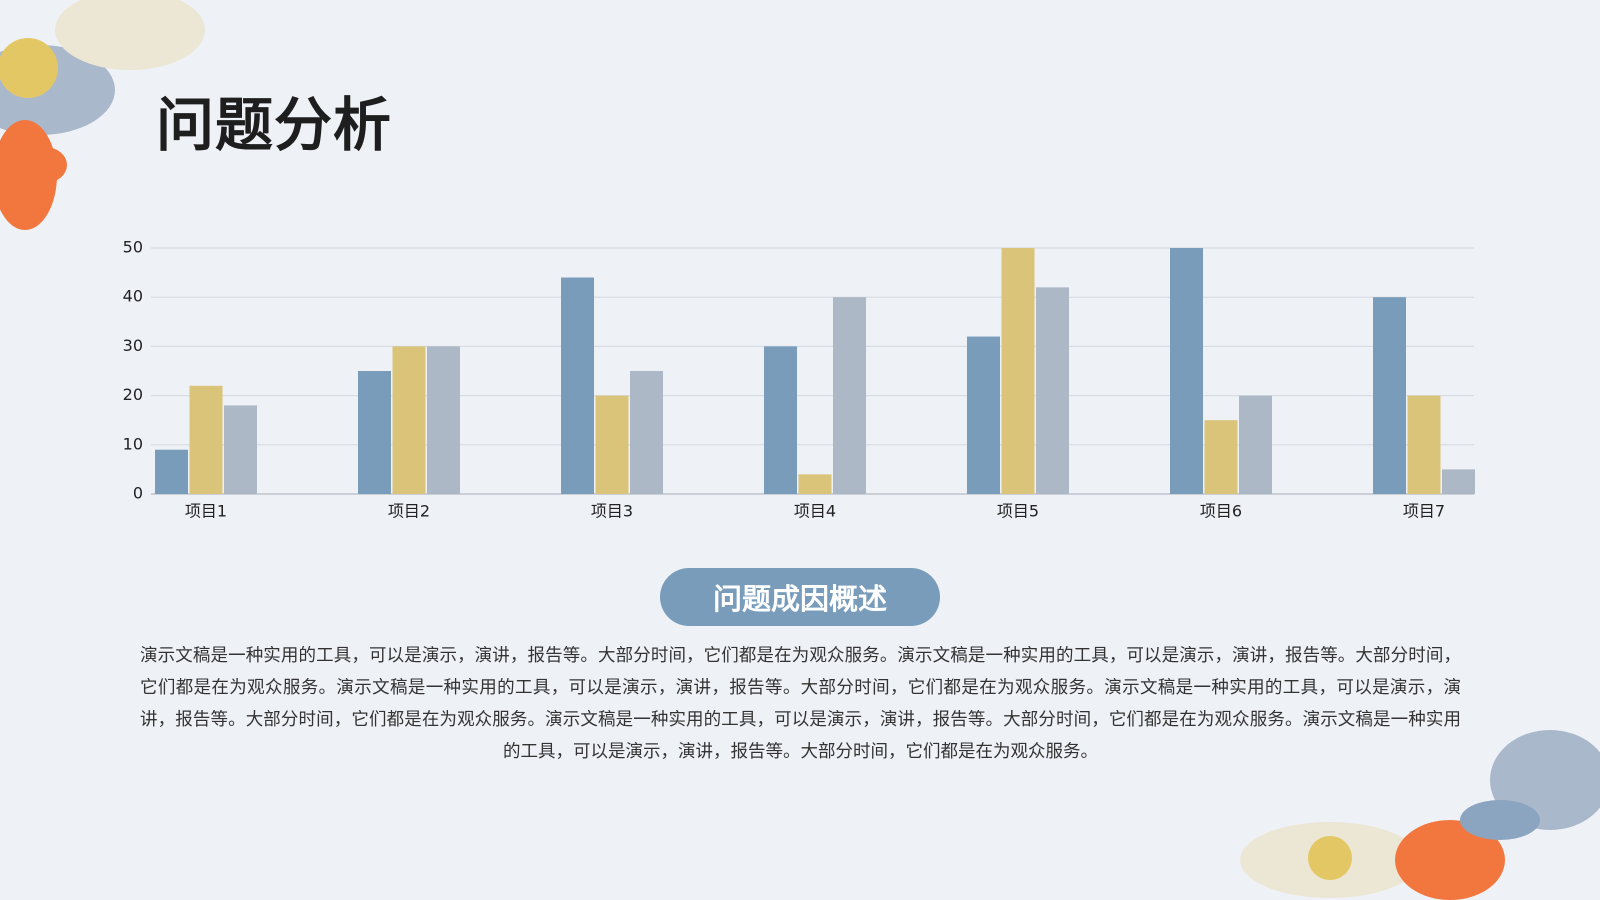  What do you see at coordinates (133, 345) in the screenshot?
I see `y-tick-label: 30` at bounding box center [133, 345].